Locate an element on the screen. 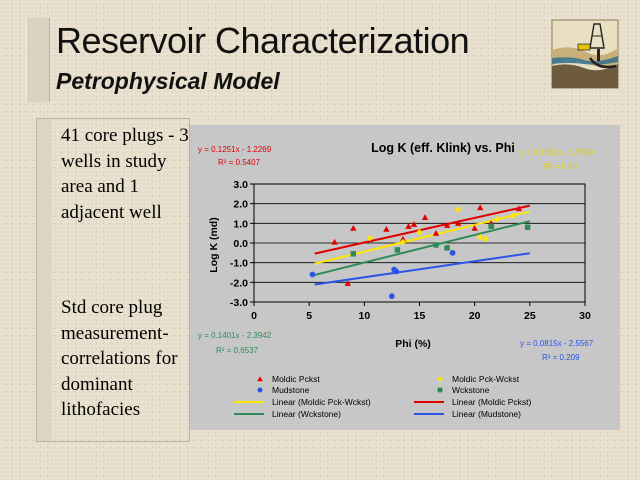 Image resolution: width=640 pixels, height=480 pixels. chart-title: Log K (eff. Klink) vs. Phi is located at coordinates (443, 148).